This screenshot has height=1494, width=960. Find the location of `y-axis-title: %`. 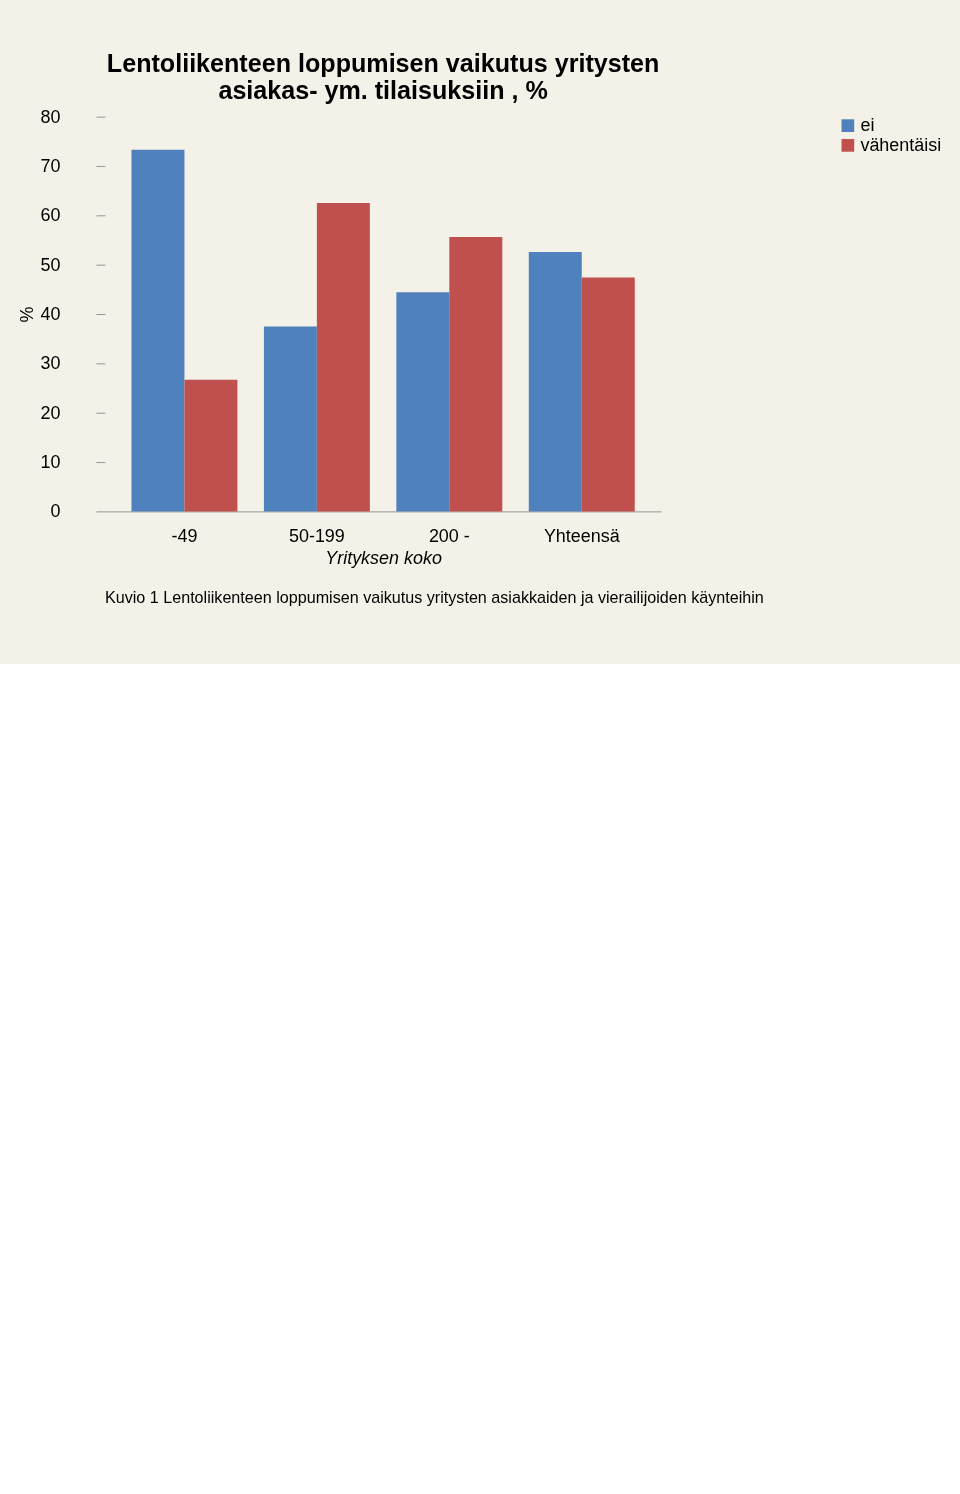

y-axis-title: % is located at coordinates (27, 314).